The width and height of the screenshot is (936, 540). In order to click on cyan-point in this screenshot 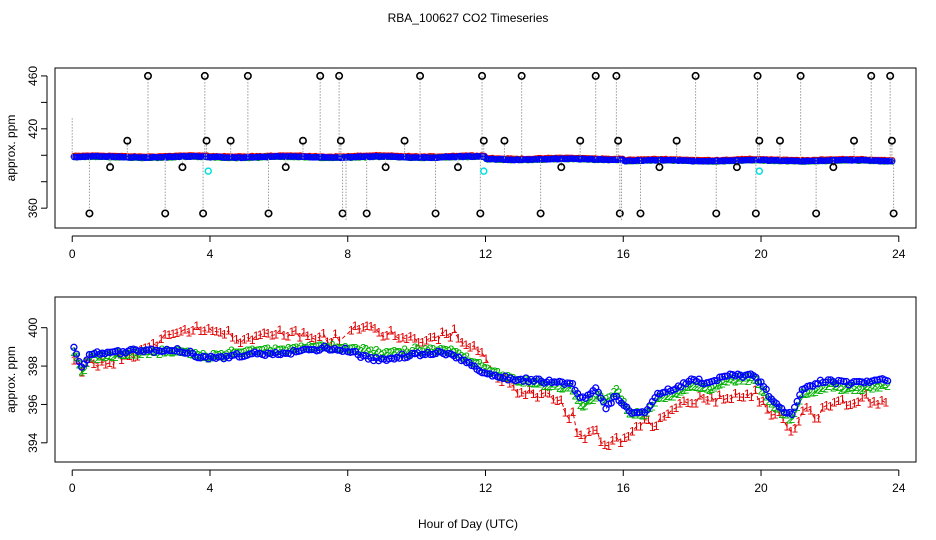, I will do `click(208, 171)`.